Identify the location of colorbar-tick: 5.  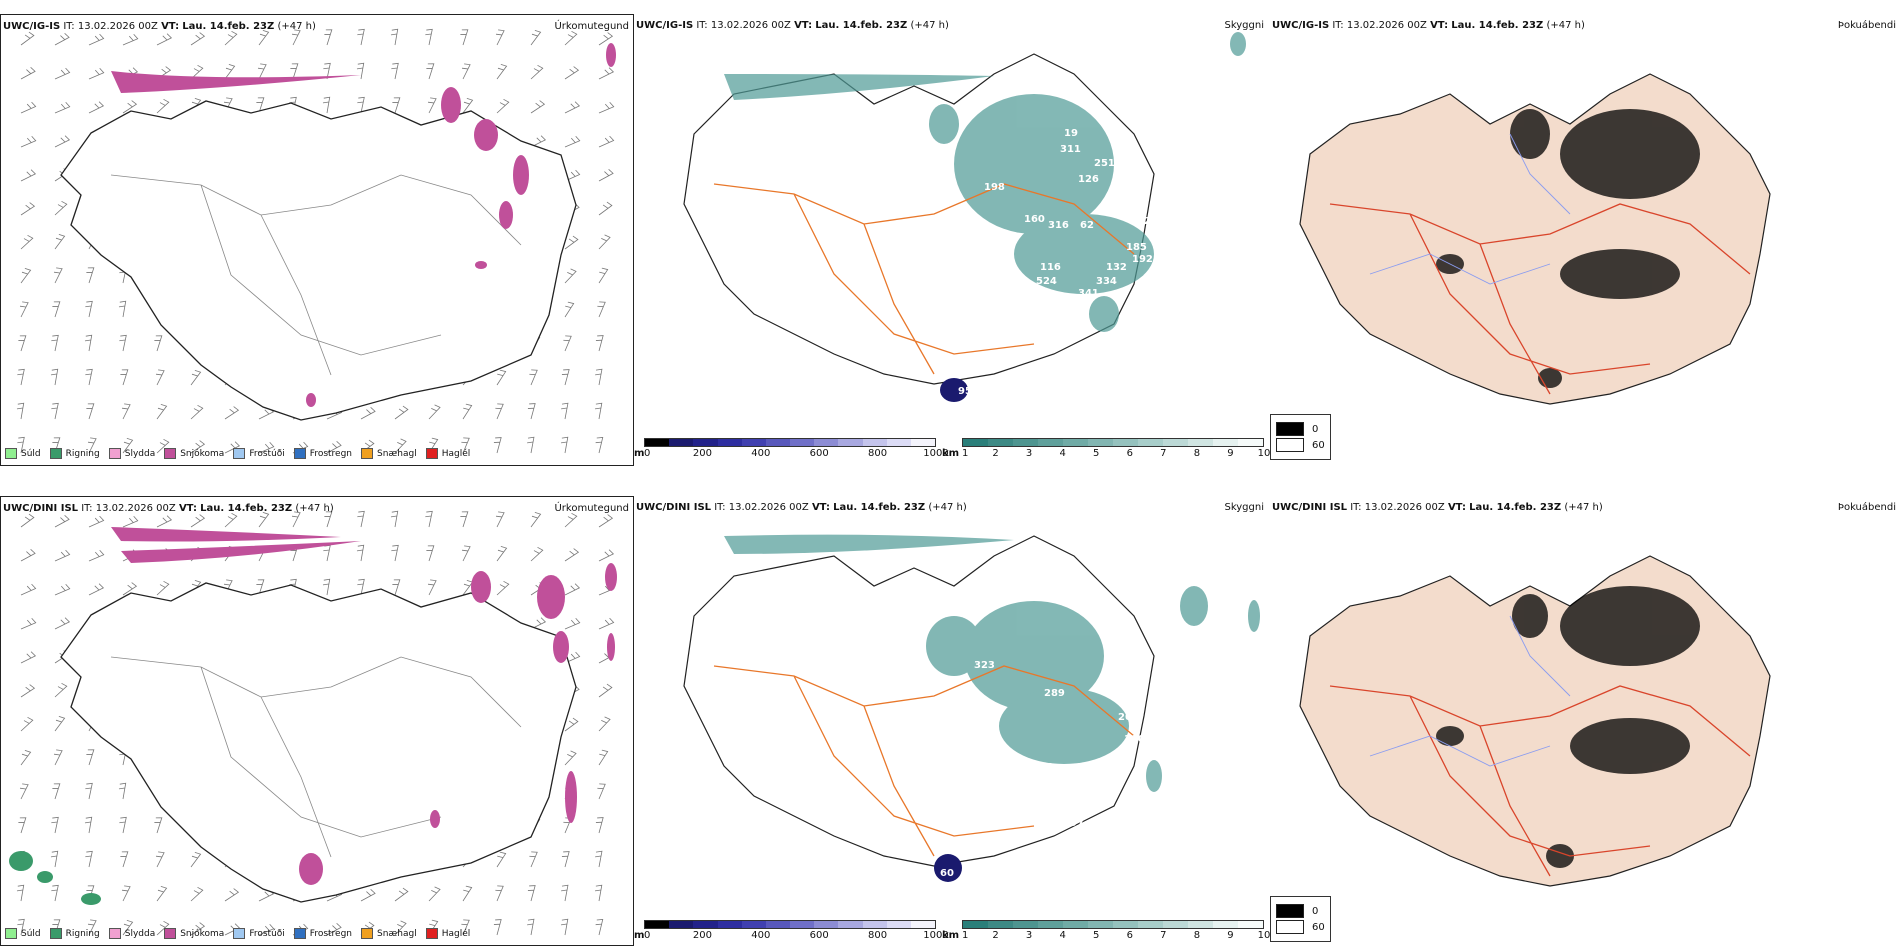
(1096, 453).